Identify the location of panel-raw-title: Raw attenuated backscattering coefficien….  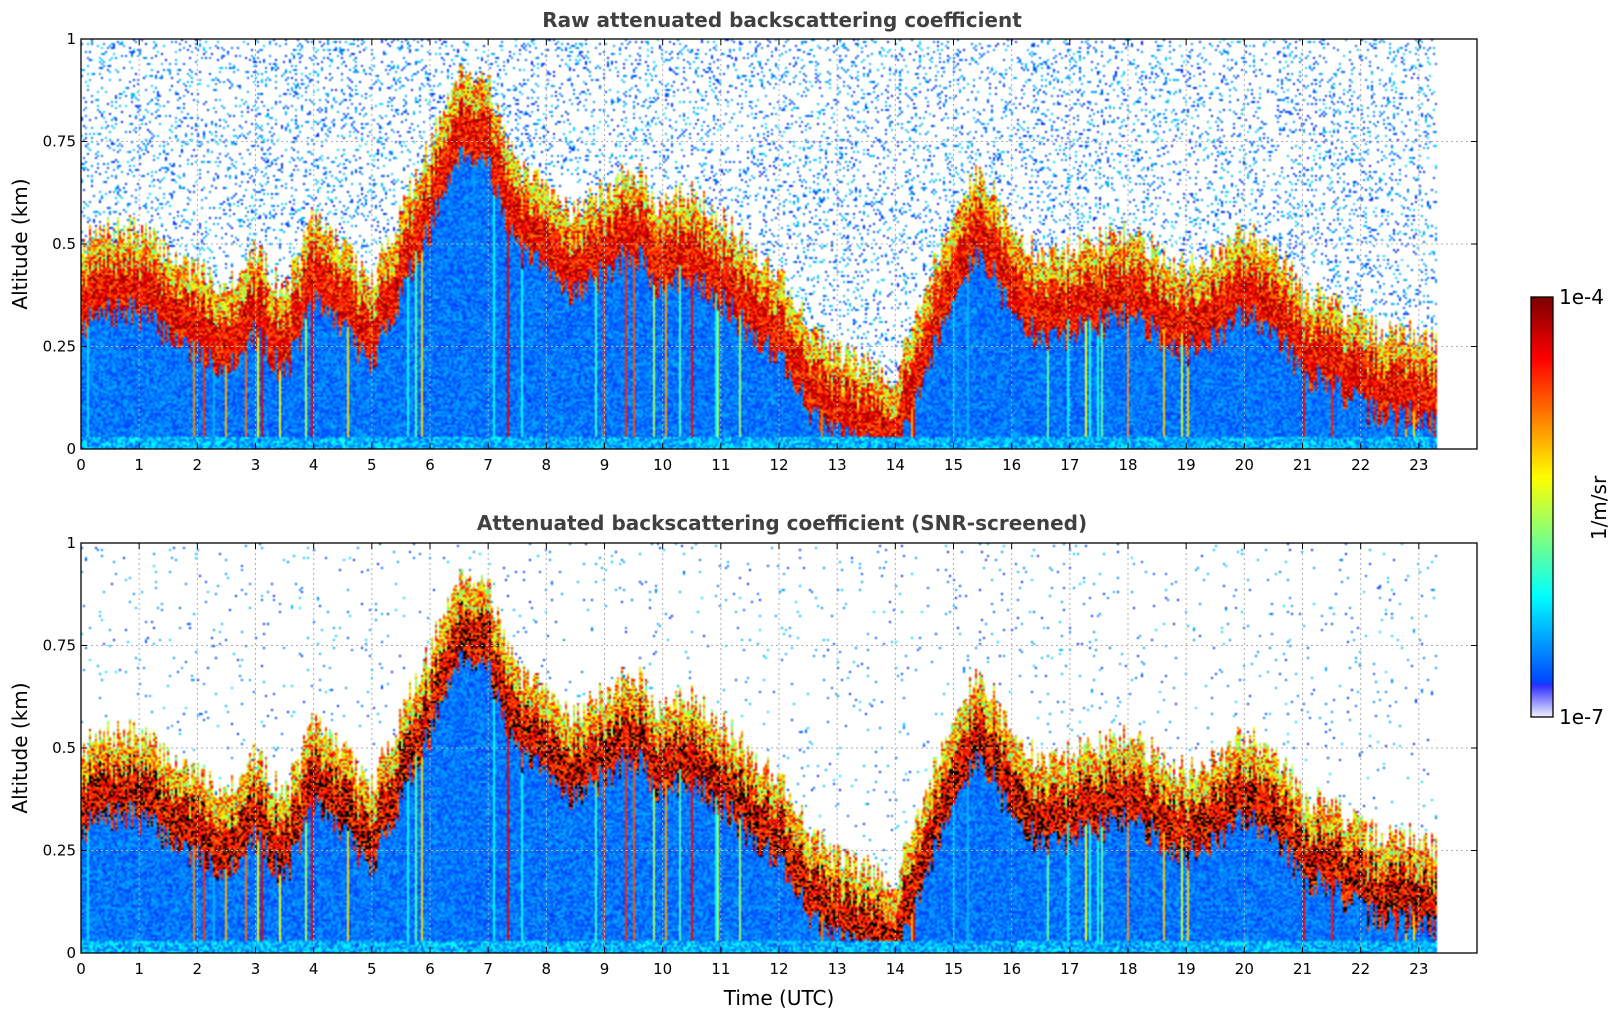
(782, 20).